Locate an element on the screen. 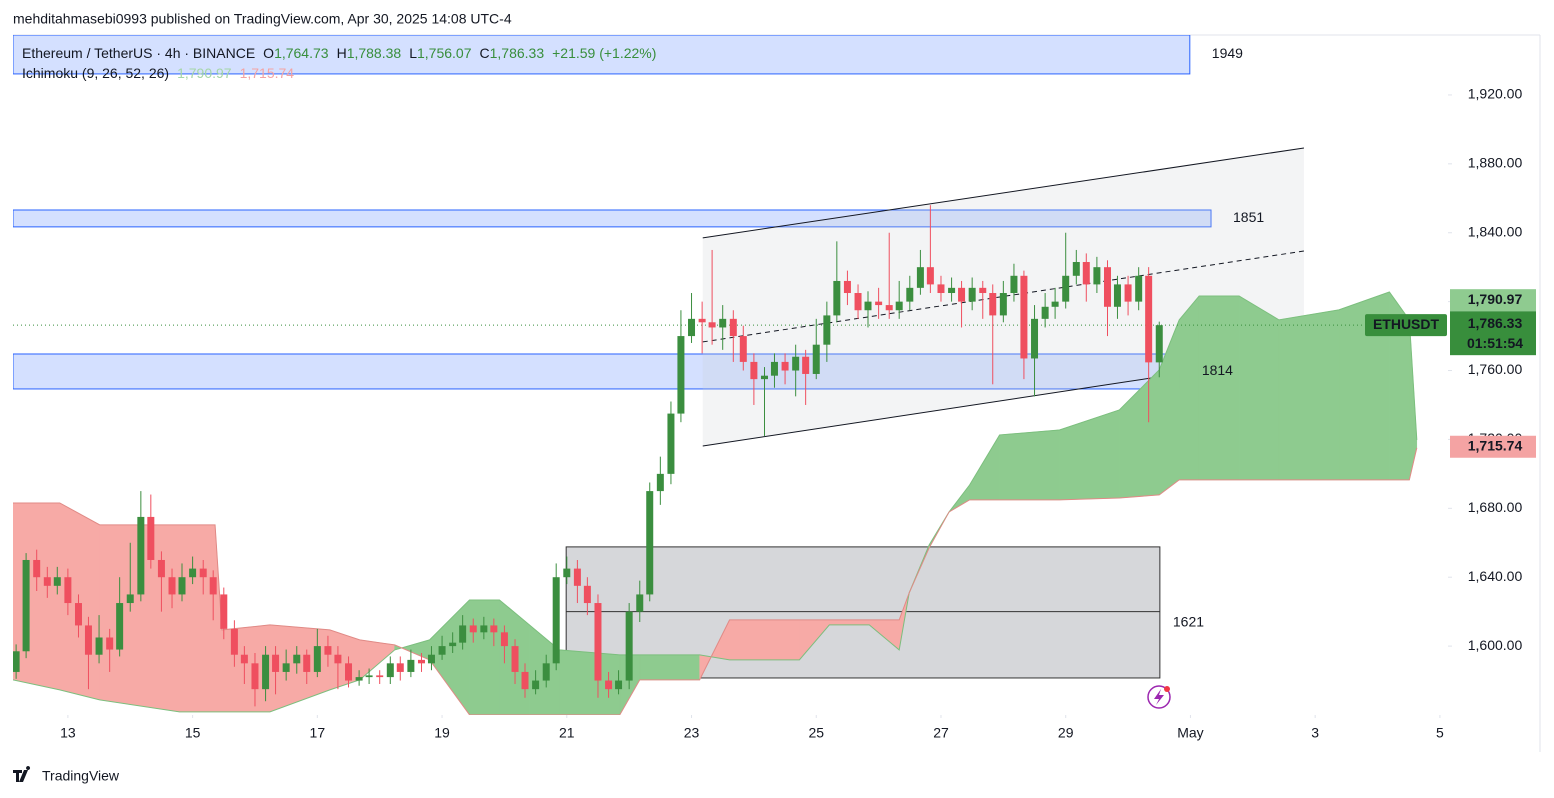 The image size is (1554, 798). x-tick-label: 21 is located at coordinates (567, 733).